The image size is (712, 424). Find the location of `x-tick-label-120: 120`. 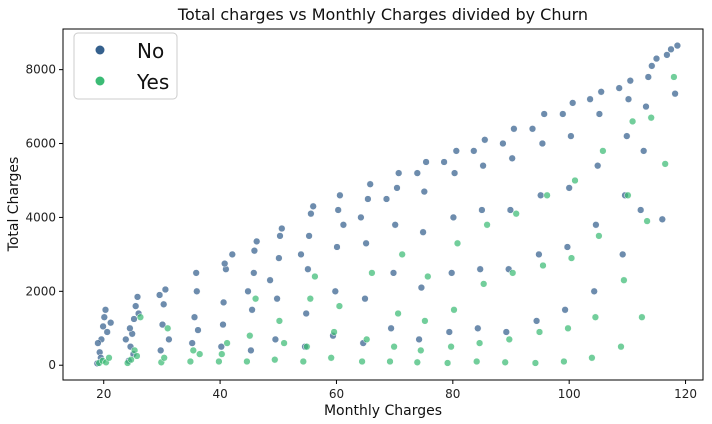

x-tick-label-120: 120 is located at coordinates (685, 394).